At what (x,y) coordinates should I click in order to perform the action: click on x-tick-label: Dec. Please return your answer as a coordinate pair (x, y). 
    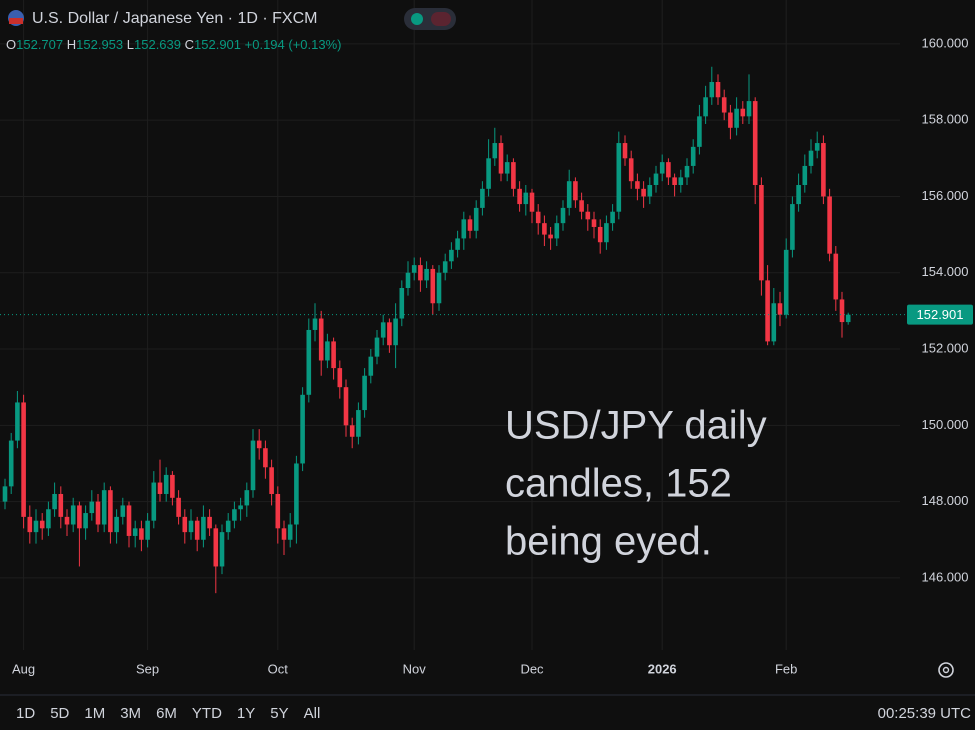
    Looking at the image, I should click on (532, 668).